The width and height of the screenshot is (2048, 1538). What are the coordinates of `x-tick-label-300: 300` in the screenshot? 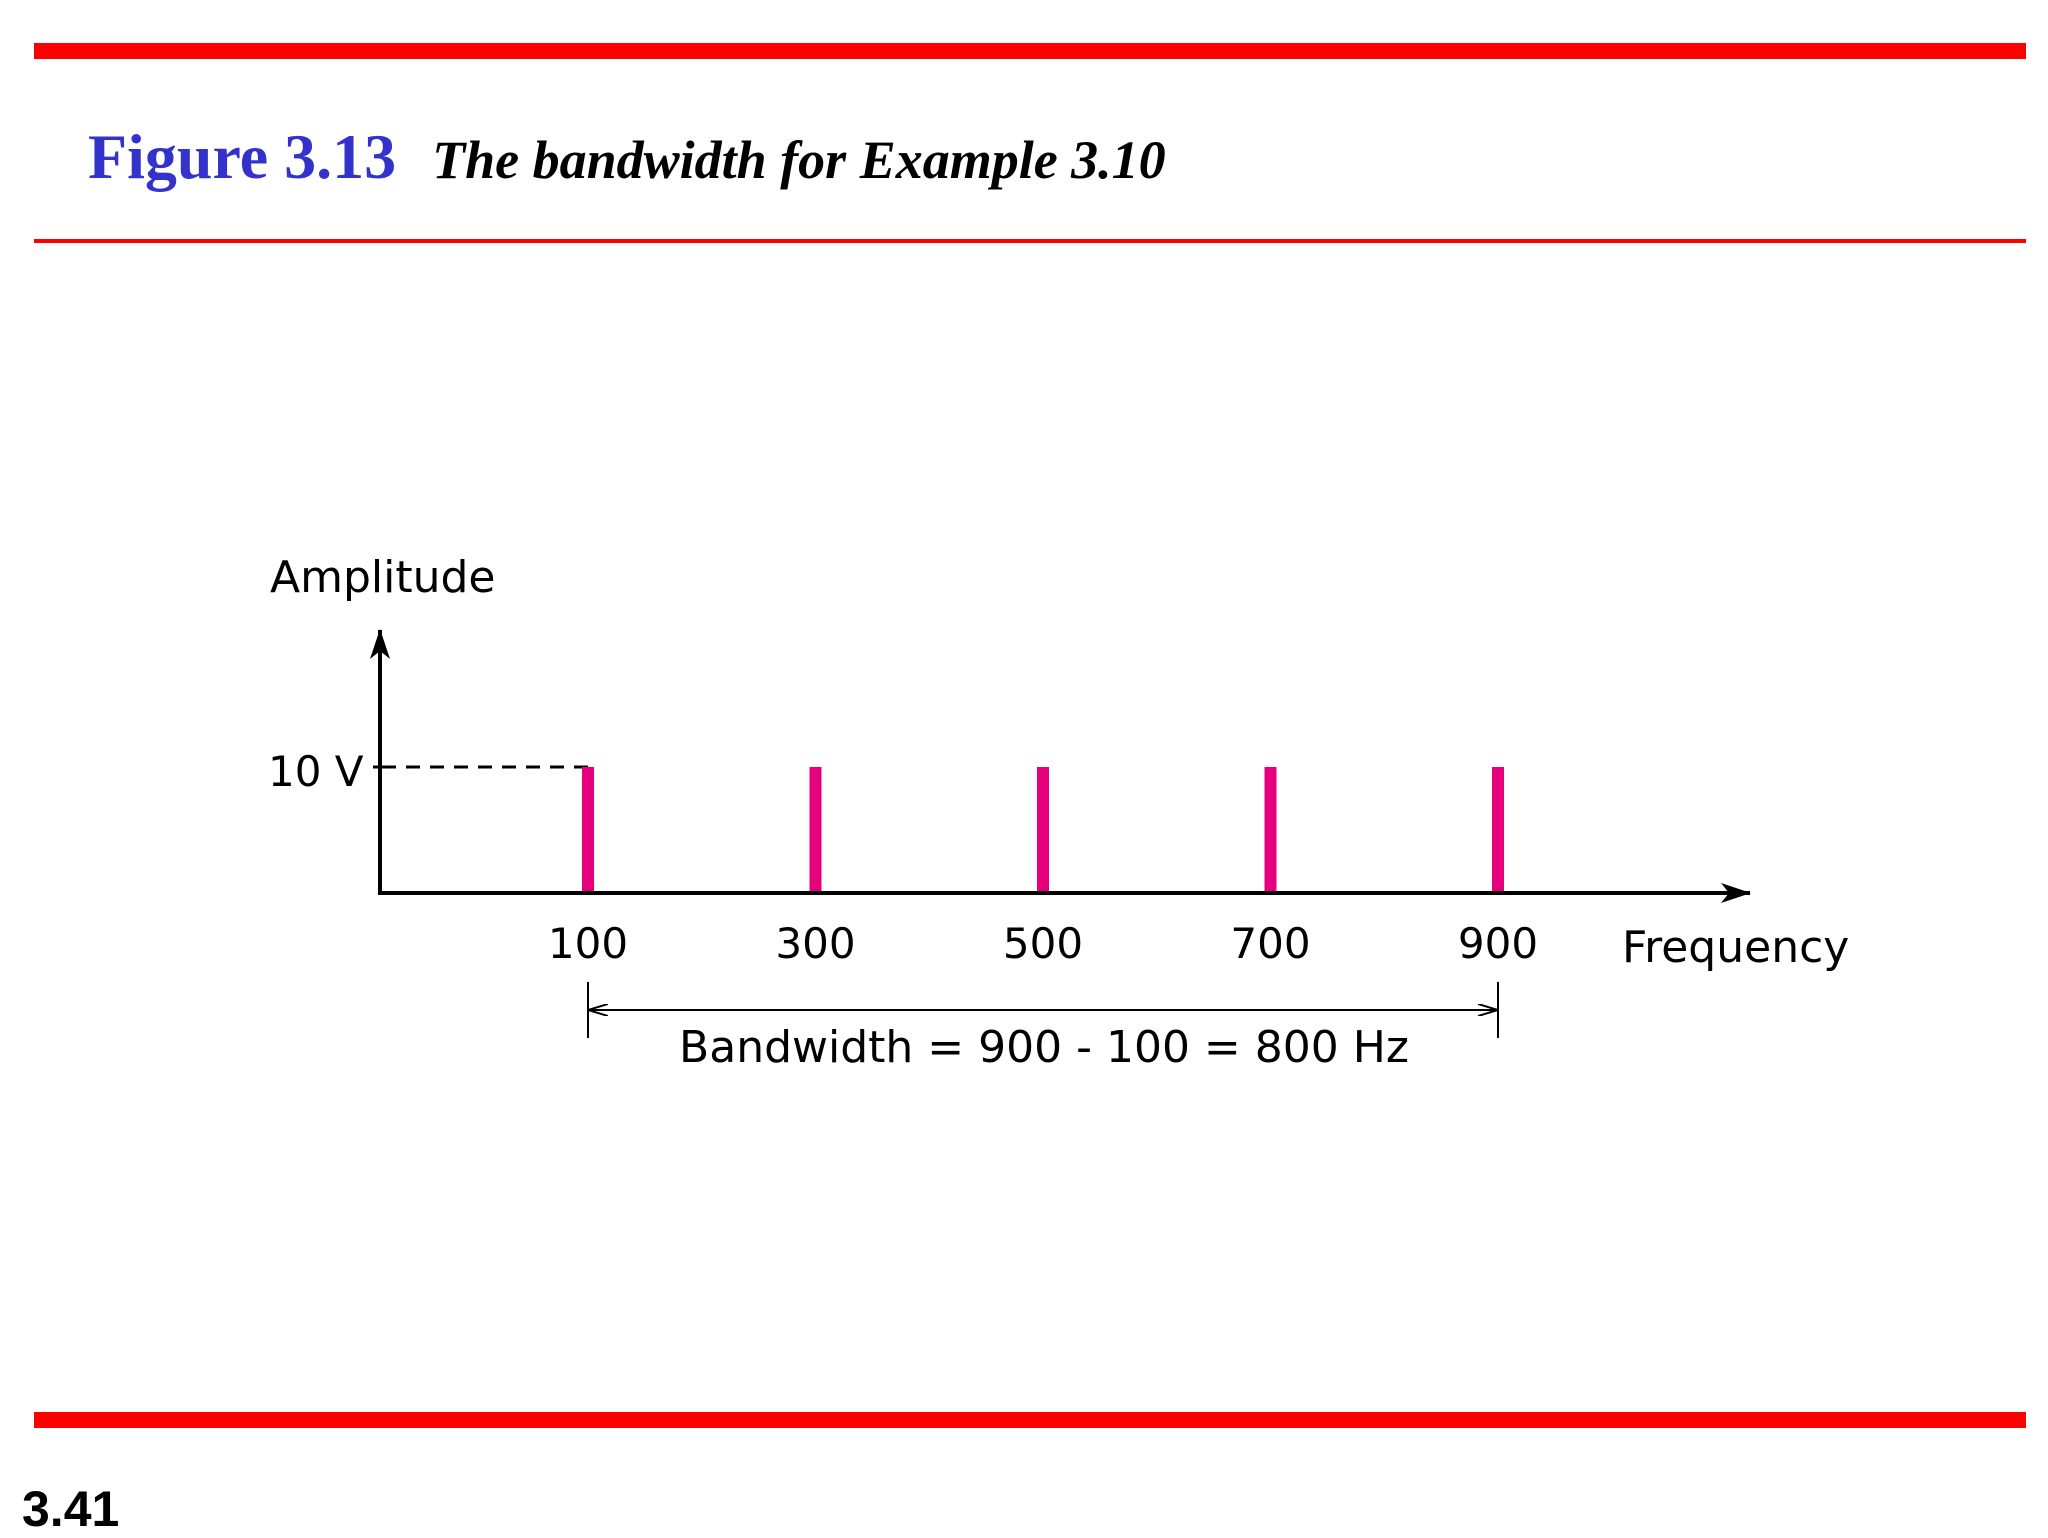 It's located at (815, 943).